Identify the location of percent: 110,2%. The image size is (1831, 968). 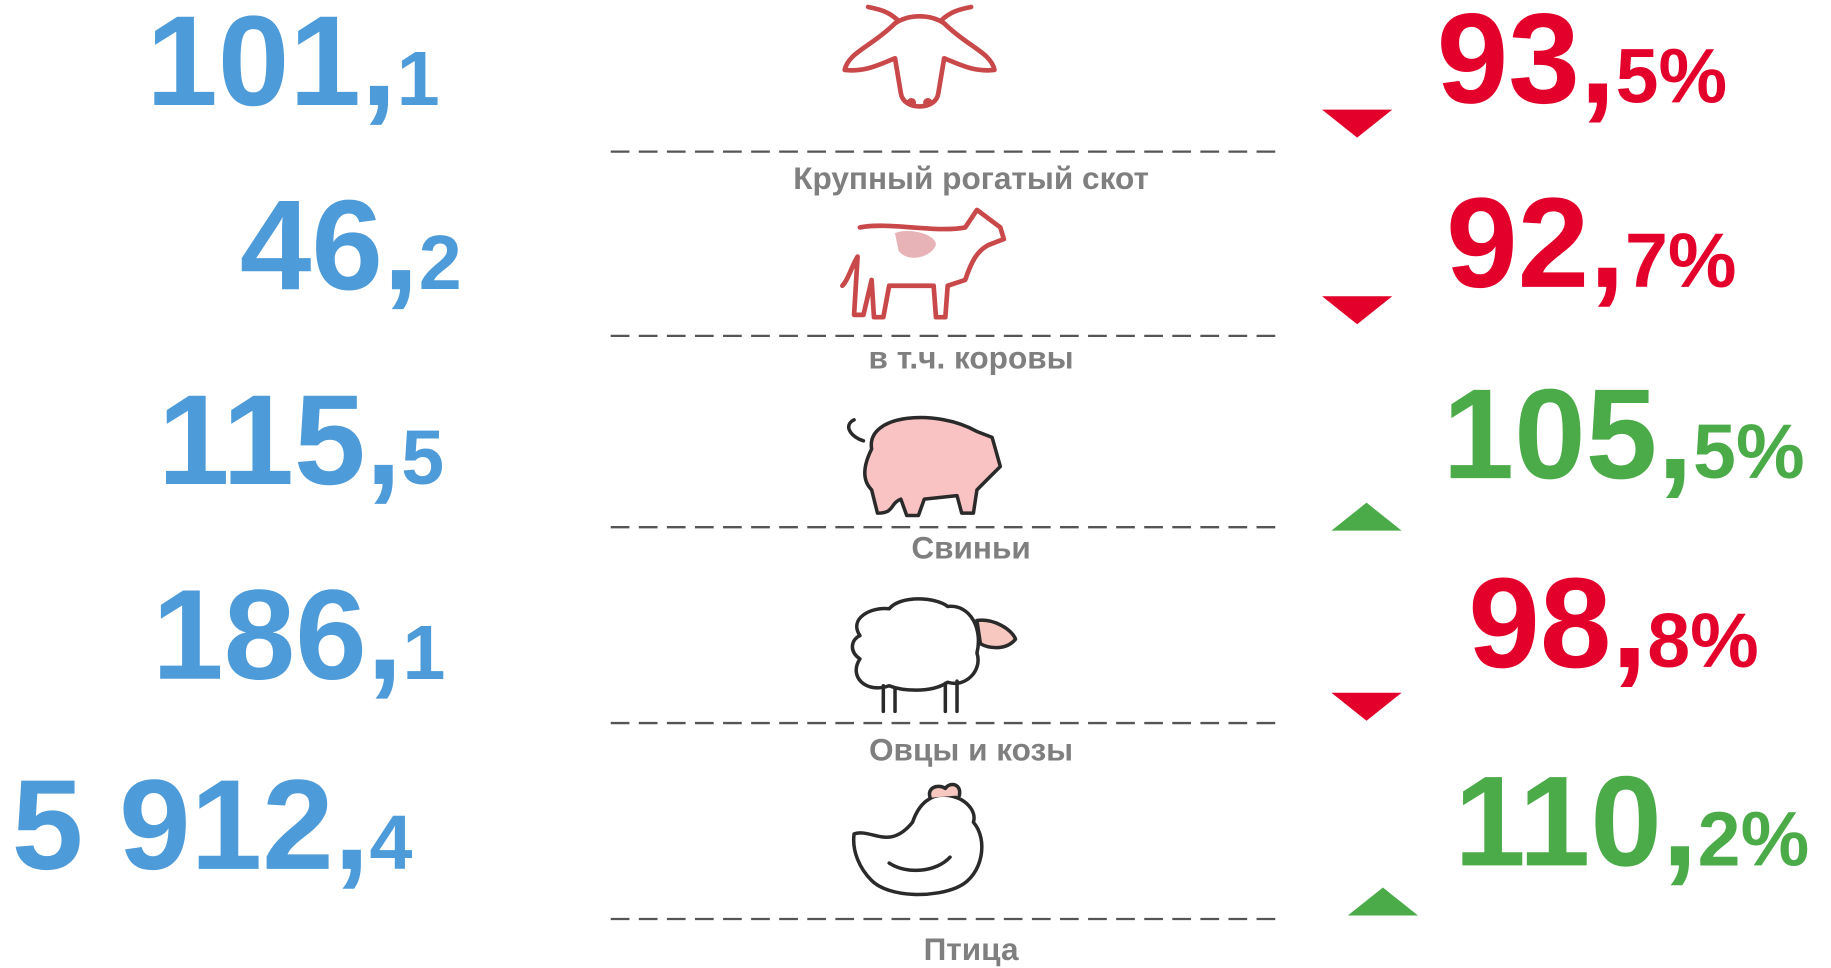
(1631, 822).